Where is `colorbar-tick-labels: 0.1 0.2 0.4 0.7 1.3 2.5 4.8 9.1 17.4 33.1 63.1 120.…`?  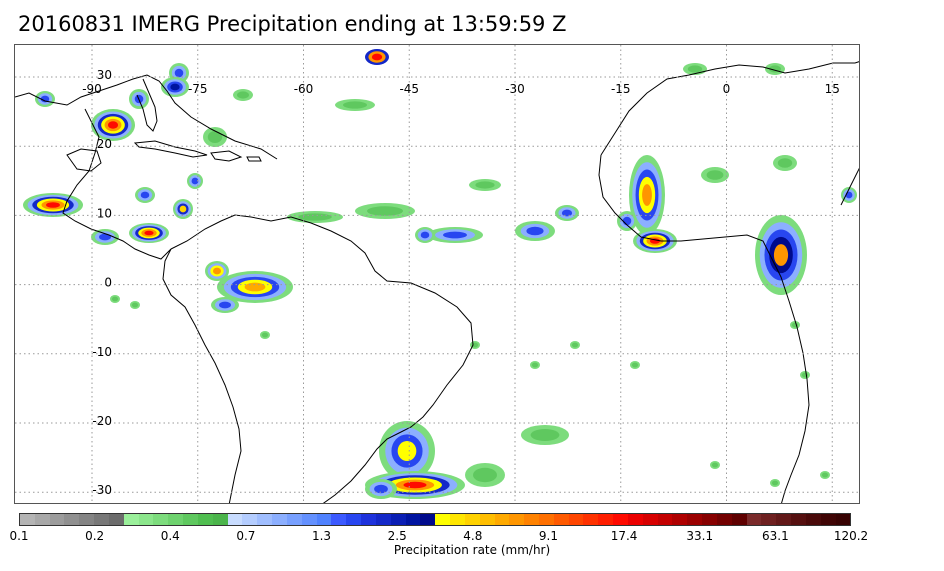
colorbar-tick-labels: 0.1 0.2 0.4 0.7 1.3 2.5 4.8 9.1 17.4 33.1 63.1 120.… is located at coordinates (472, 537).